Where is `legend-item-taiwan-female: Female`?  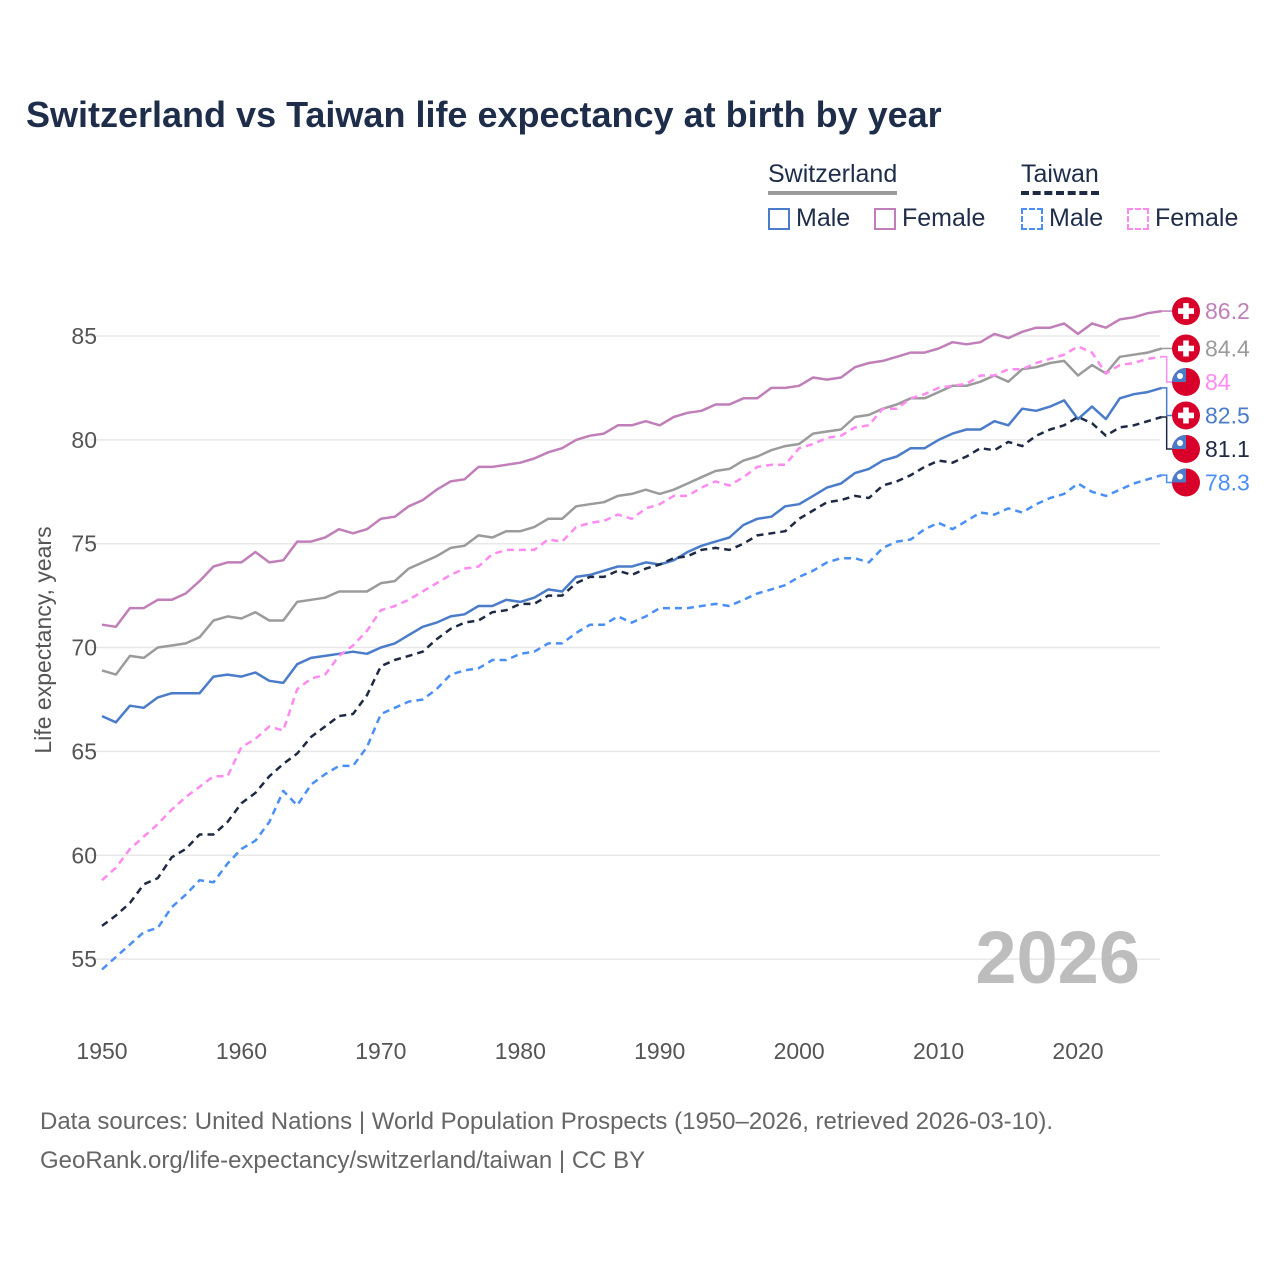 legend-item-taiwan-female: Female is located at coordinates (1182, 218).